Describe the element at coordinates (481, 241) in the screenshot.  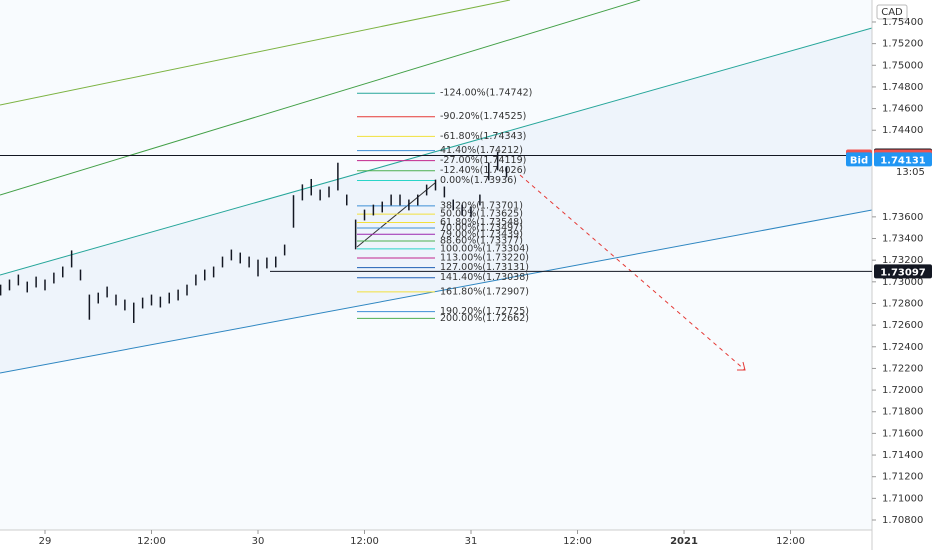
I see `fib-label: 88.60%(1.73377)` at that location.